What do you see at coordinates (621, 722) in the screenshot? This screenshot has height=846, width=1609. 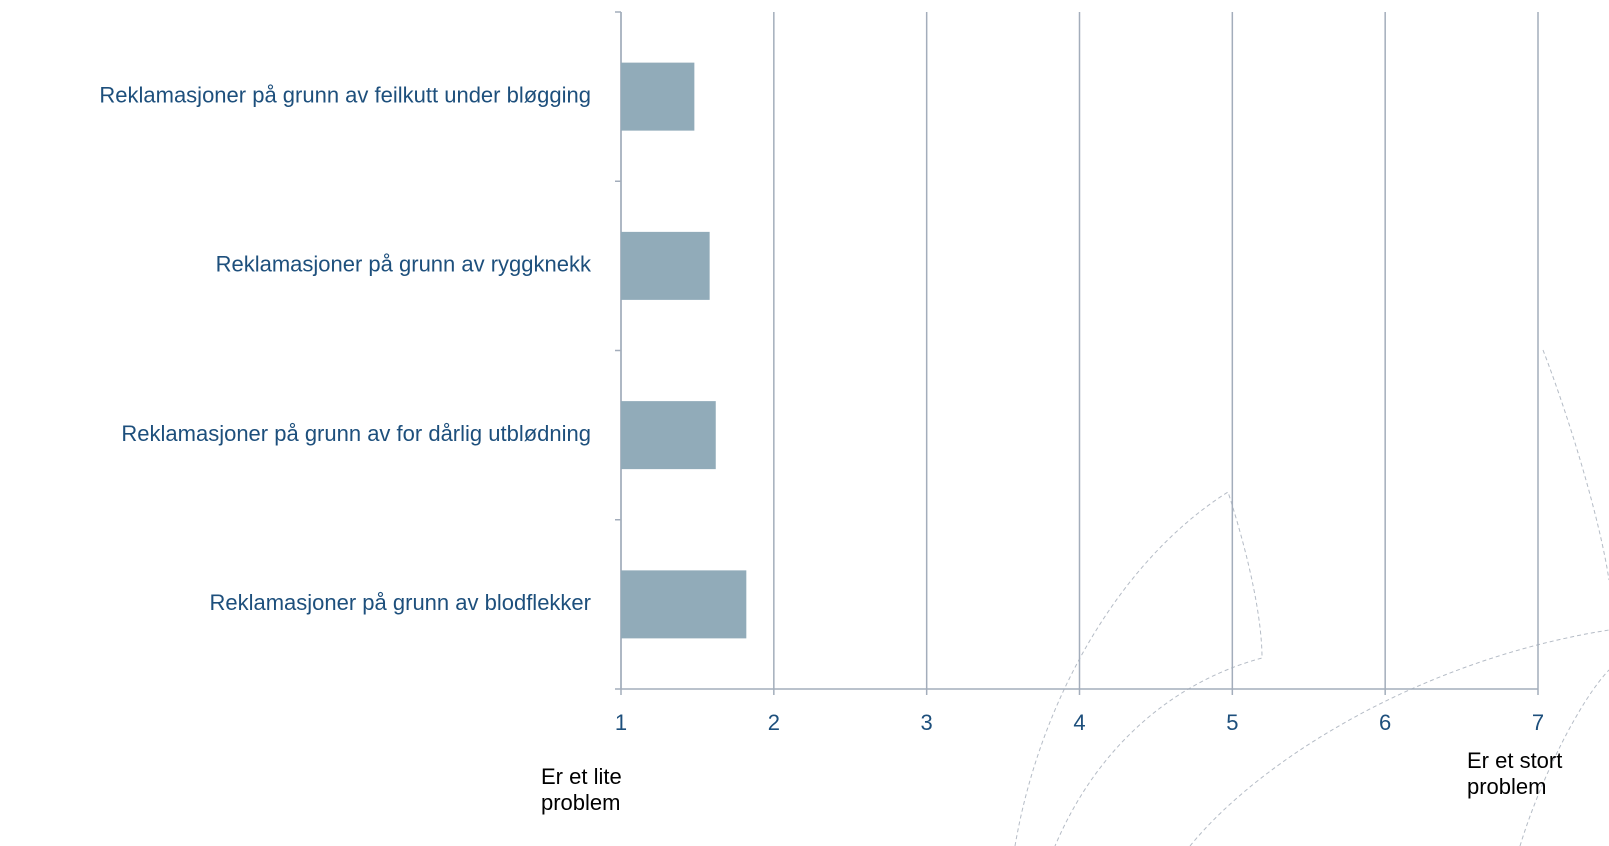 I see `x-tick-label: 1` at bounding box center [621, 722].